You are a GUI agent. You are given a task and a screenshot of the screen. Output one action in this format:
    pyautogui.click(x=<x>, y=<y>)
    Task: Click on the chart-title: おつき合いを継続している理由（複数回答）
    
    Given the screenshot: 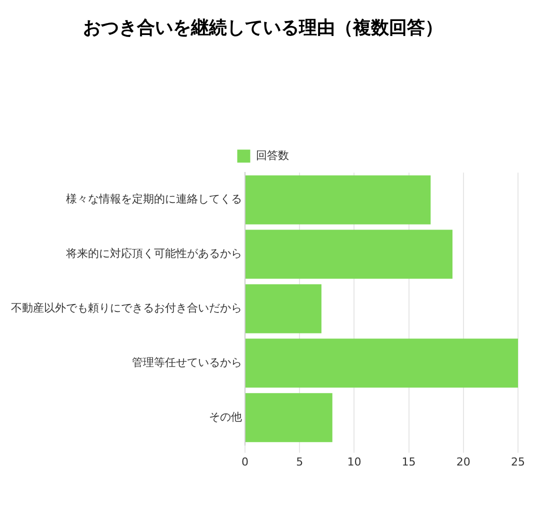 What is the action you would take?
    pyautogui.click(x=263, y=27)
    